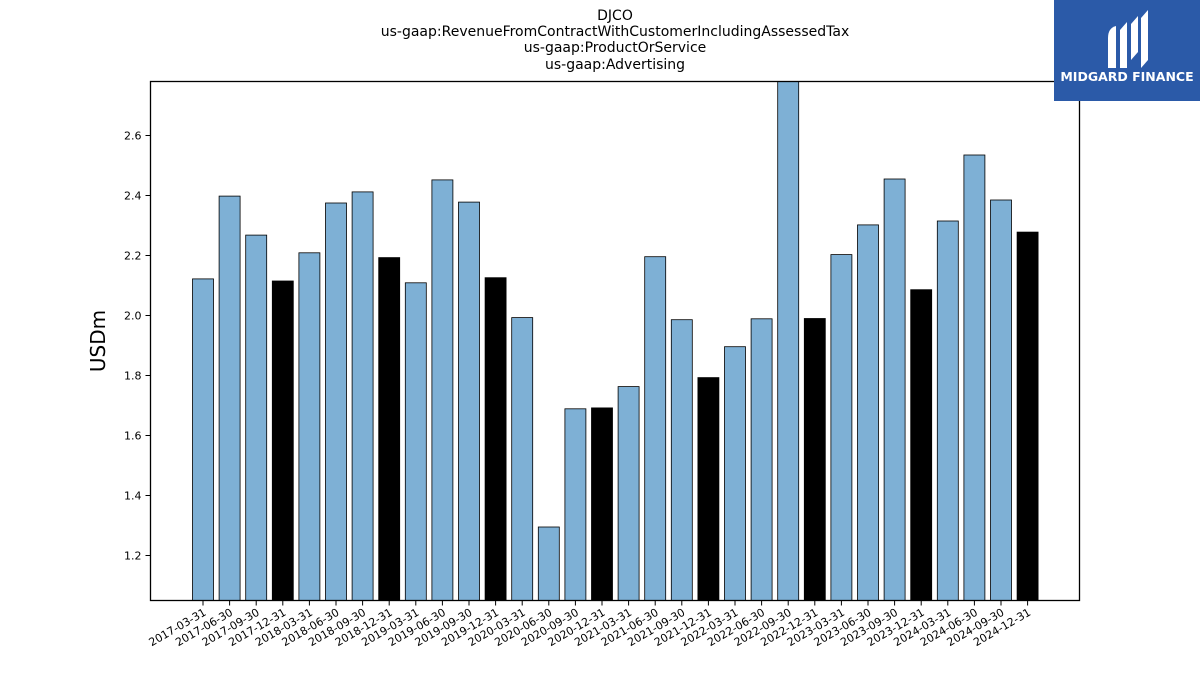  What do you see at coordinates (1128, 39) in the screenshot?
I see `midgard-m-icon` at bounding box center [1128, 39].